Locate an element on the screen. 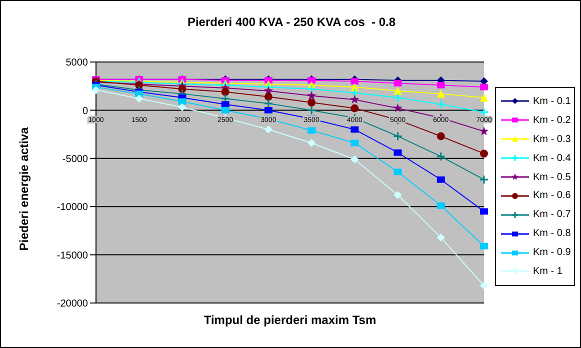 The height and width of the screenshot is (348, 581). legend-label: Km - 0.8 is located at coordinates (552, 234).